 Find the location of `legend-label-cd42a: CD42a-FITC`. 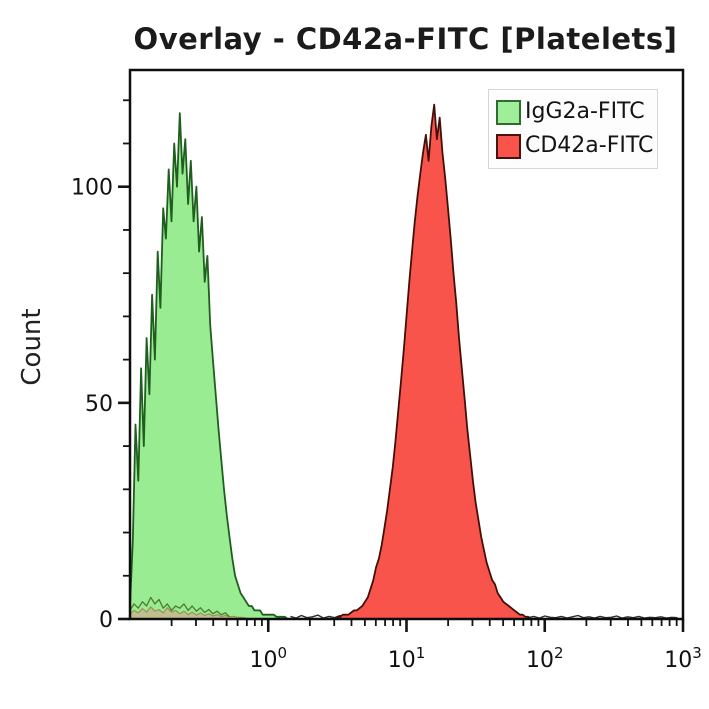

legend-label-cd42a: CD42a-FITC is located at coordinates (589, 145).